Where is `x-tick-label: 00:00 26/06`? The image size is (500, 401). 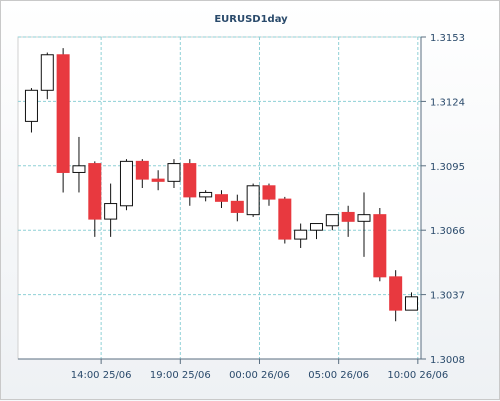 x-tick-label: 00:00 26/06 is located at coordinates (259, 375).